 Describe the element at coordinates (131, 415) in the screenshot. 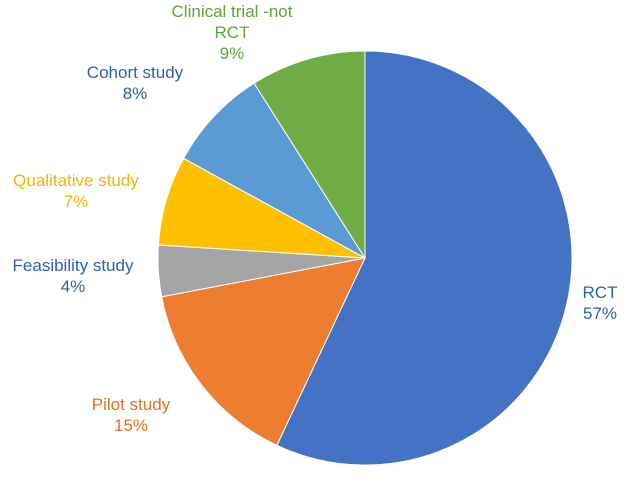

I see `data-label-pilot-study: Pilot study 15%` at that location.